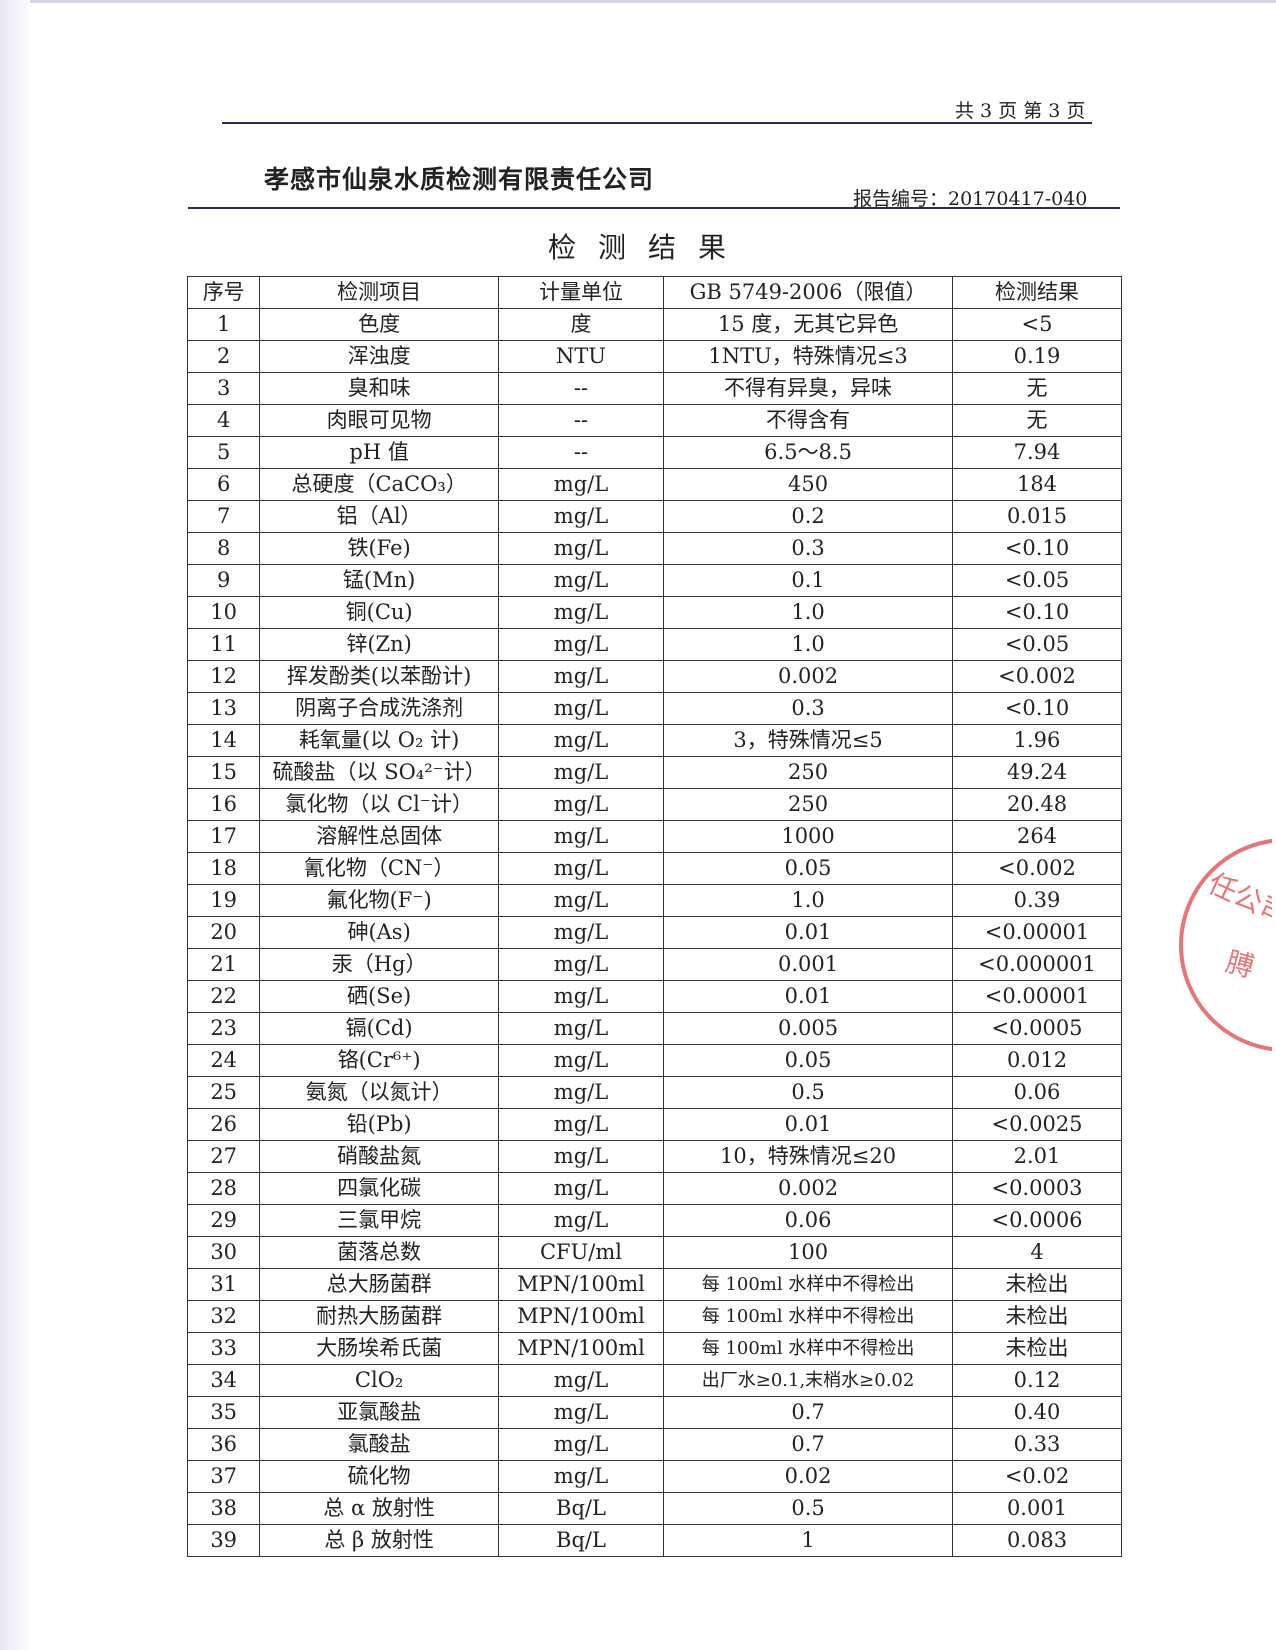 This screenshot has height=1650, width=1276. Describe the element at coordinates (648, 247) in the screenshot. I see `page-title: 检测结果` at that location.